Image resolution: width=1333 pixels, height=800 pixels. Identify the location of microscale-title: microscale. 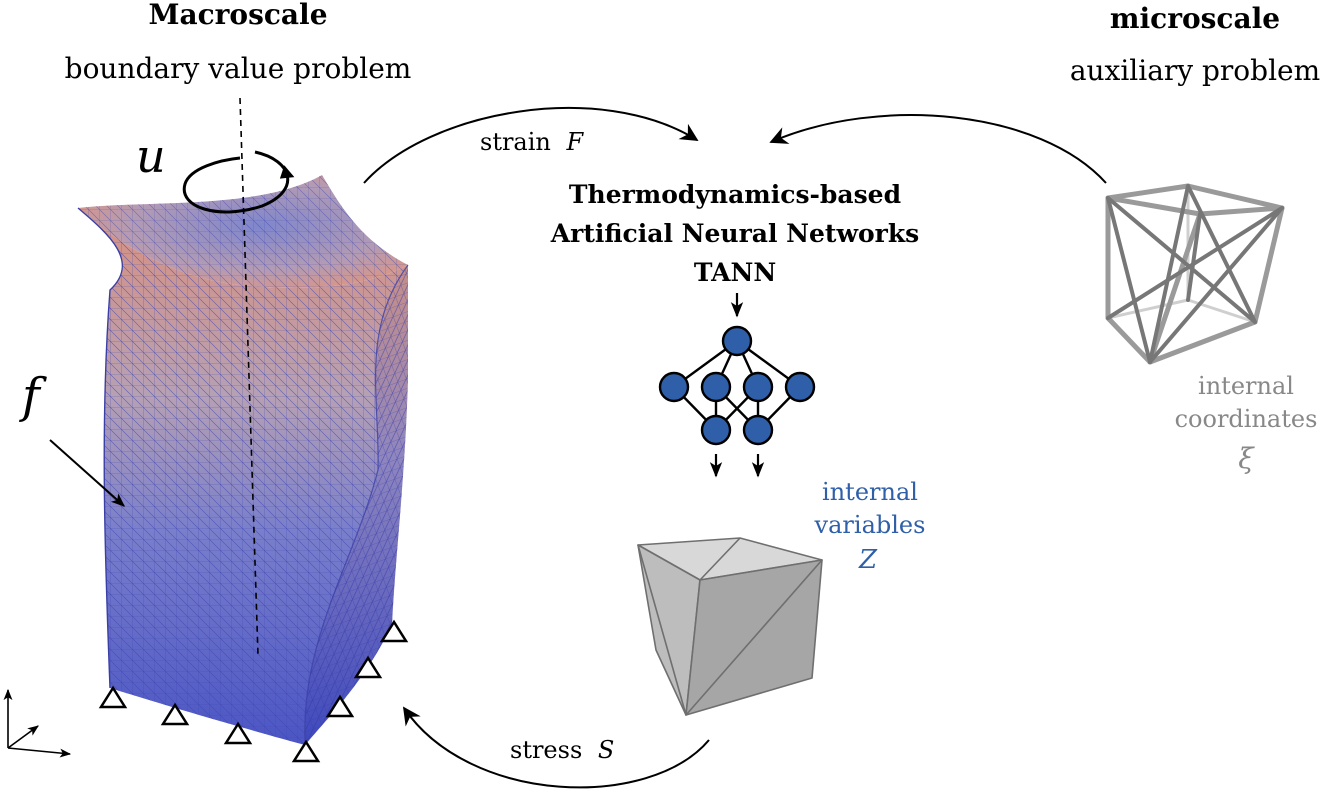
(1195, 18).